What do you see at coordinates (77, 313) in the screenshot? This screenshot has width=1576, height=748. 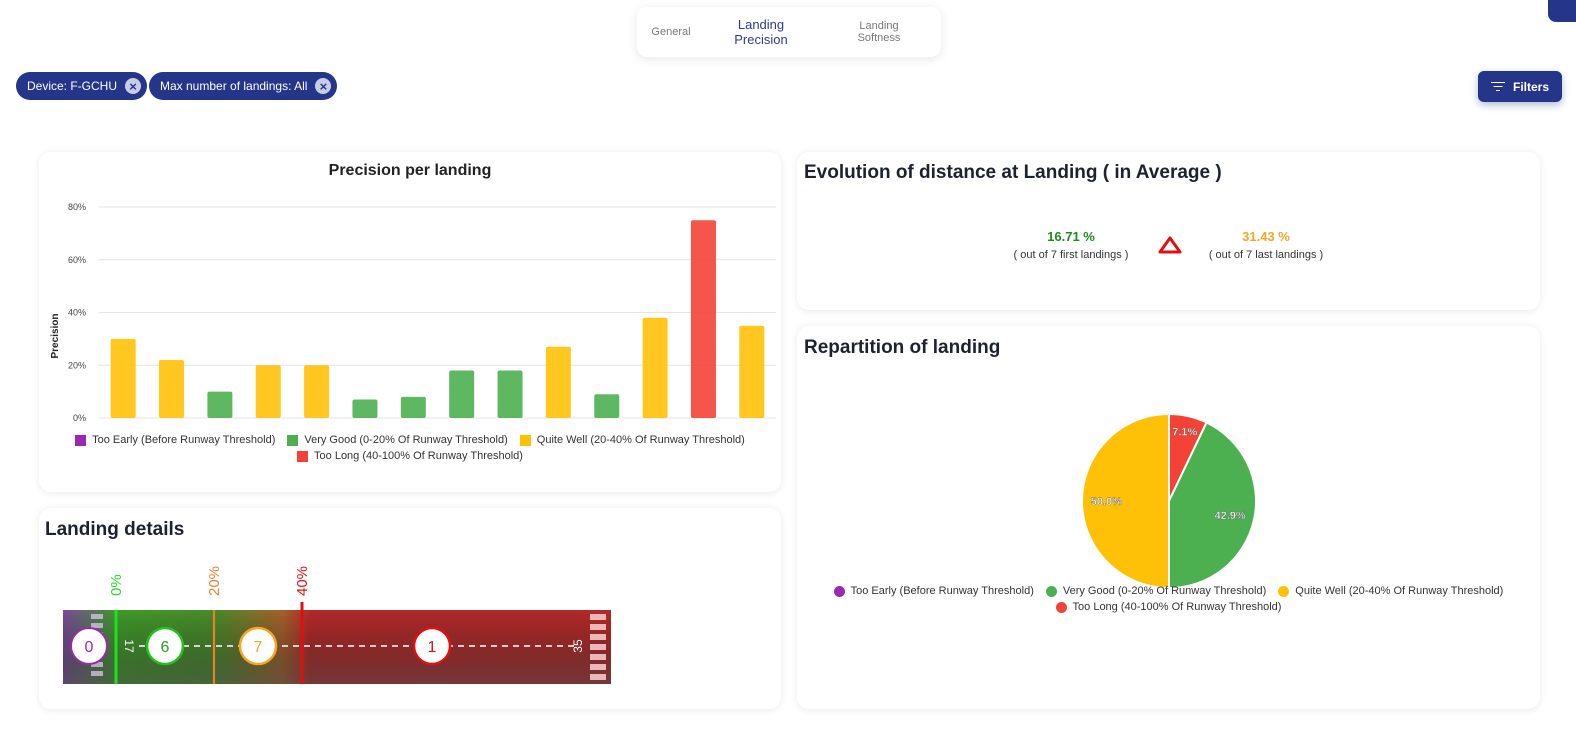 I see `y-tick-label: 40%` at bounding box center [77, 313].